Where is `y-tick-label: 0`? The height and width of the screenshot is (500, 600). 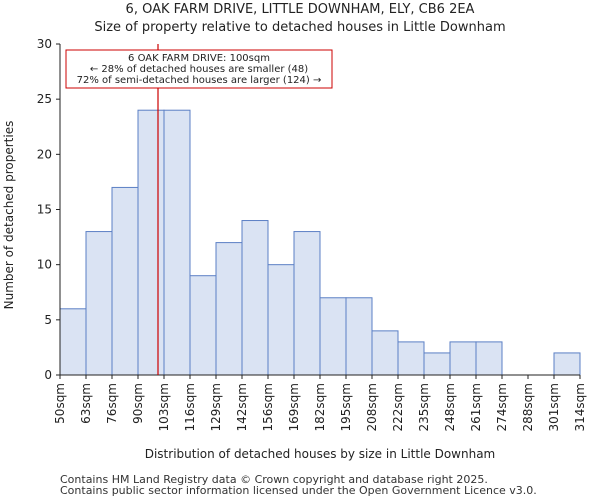
y-tick-label: 0 is located at coordinates (48, 375).